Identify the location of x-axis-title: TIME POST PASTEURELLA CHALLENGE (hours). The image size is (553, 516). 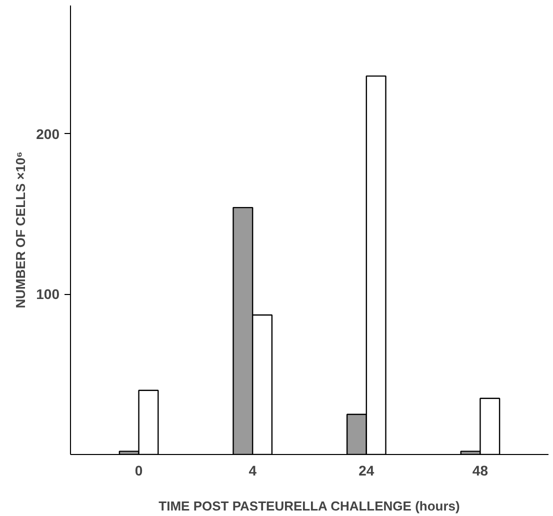
(309, 506).